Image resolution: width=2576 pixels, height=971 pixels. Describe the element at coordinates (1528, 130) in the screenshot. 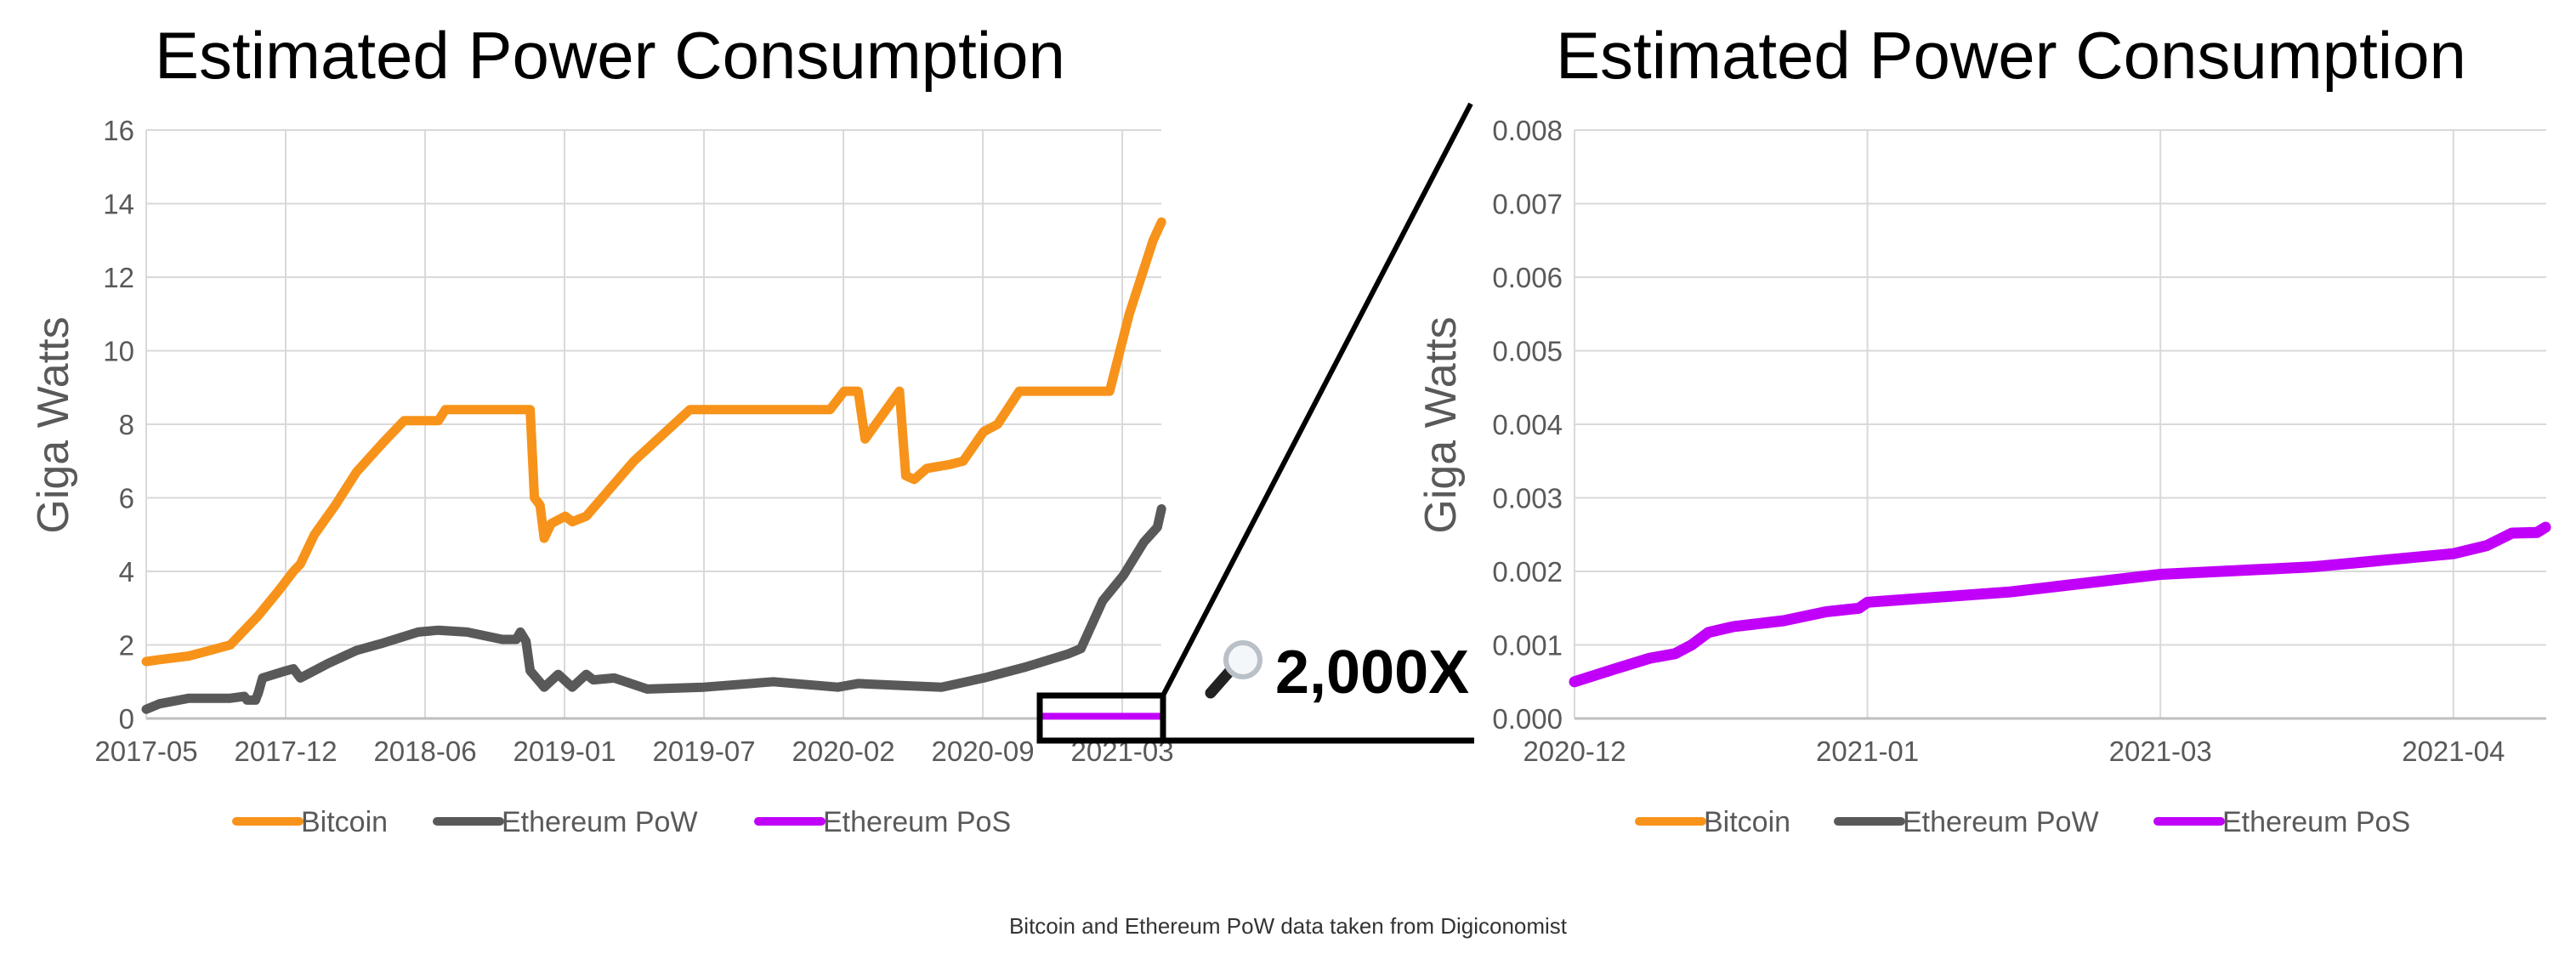

I see `y-tick-label: 0.008` at that location.